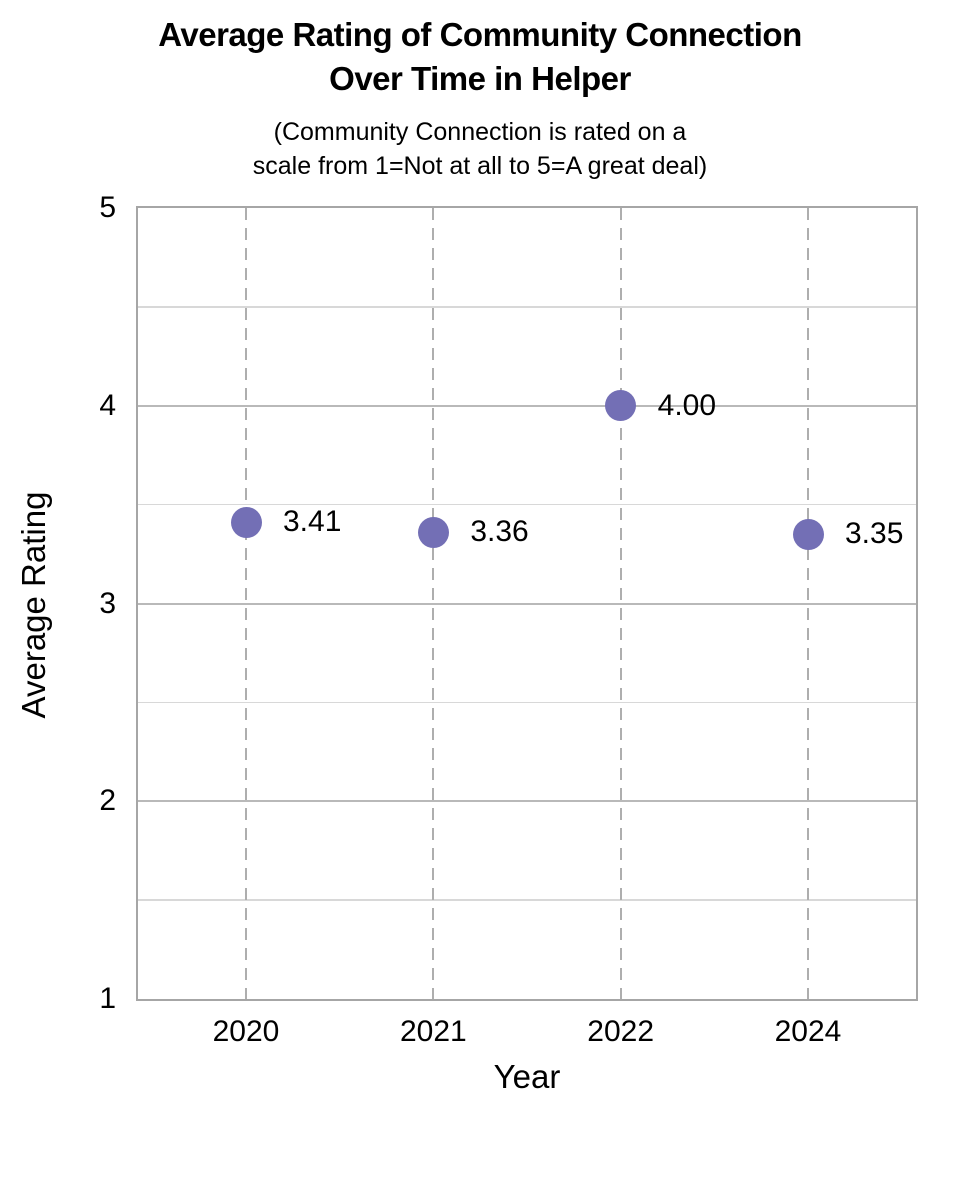 This screenshot has width=960, height=1200. I want to click on chart-subtitle-line-1: (Community Connection is rated on a, so click(480, 132).